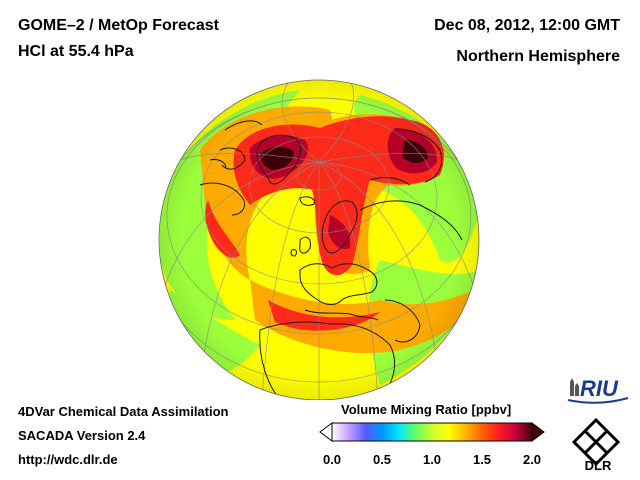  I want to click on header-datetime: Dec 08, 2012, 12:00 GMT, so click(527, 25).